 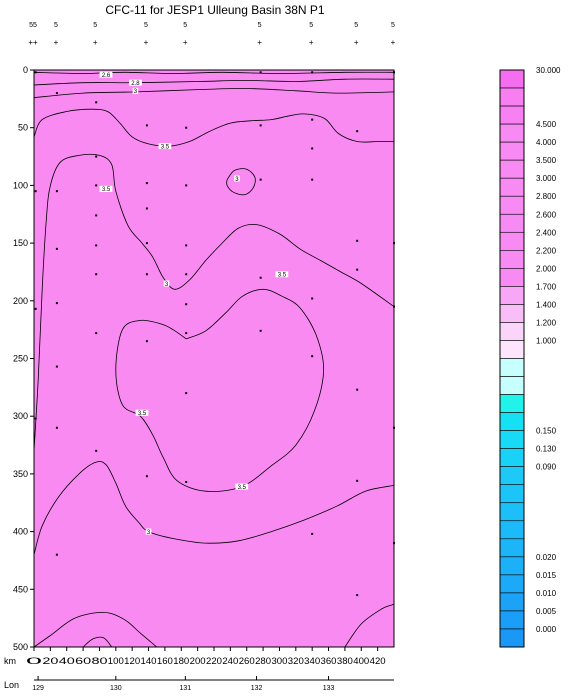 I want to click on x-tick-label: 40, so click(x=67, y=661).